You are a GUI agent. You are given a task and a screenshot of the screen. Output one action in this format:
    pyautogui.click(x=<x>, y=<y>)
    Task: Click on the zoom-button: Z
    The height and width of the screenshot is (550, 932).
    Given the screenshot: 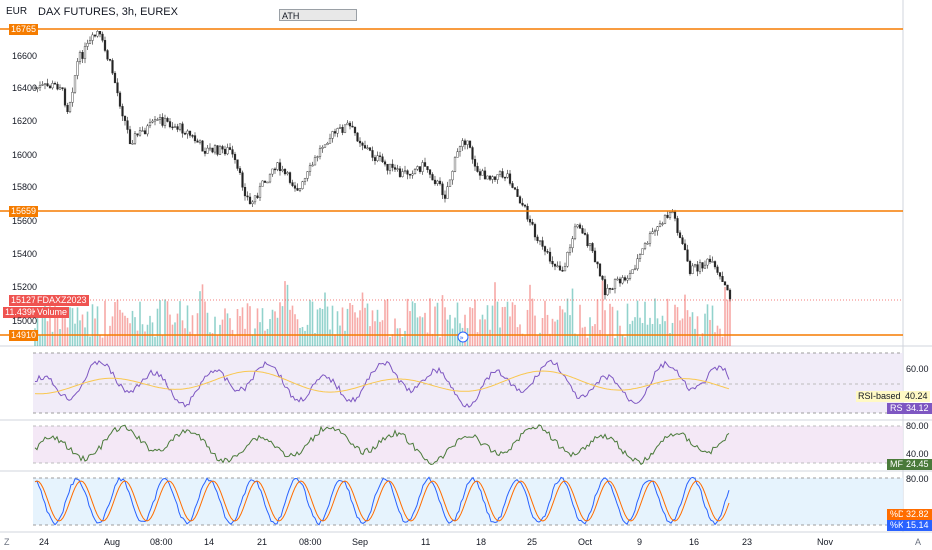 What is the action you would take?
    pyautogui.click(x=7, y=542)
    